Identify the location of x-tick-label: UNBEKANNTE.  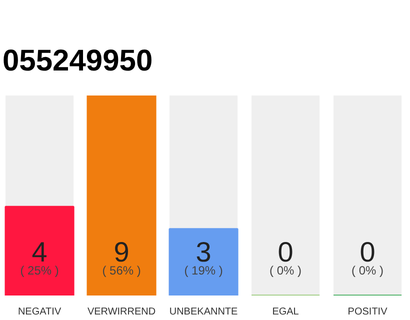
(203, 312).